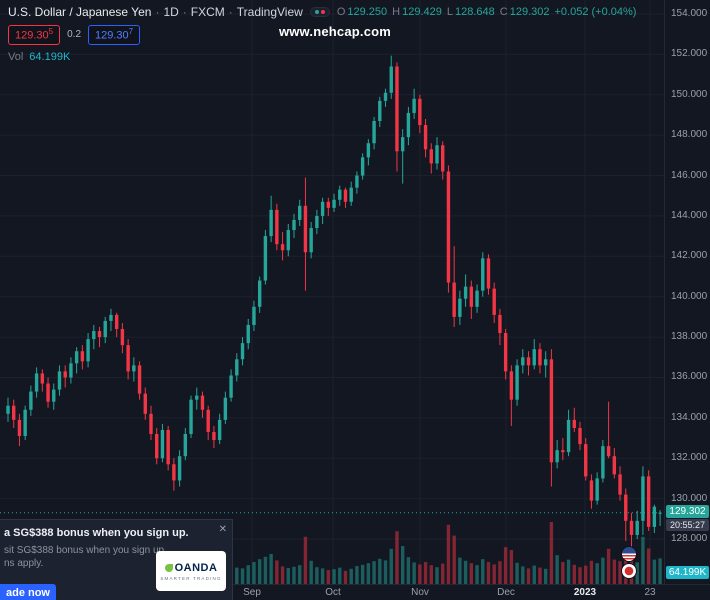  What do you see at coordinates (650, 592) in the screenshot?
I see `time-tick-label: 23` at bounding box center [650, 592].